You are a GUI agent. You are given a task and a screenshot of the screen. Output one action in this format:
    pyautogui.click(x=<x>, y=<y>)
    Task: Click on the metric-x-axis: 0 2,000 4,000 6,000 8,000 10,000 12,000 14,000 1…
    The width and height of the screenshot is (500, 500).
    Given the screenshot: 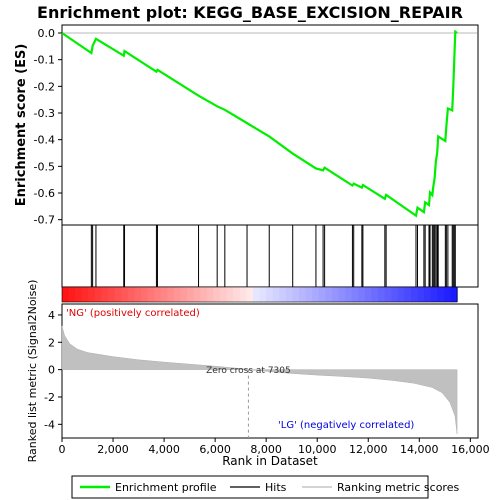 What is the action you would take?
    pyautogui.click(x=274, y=447)
    